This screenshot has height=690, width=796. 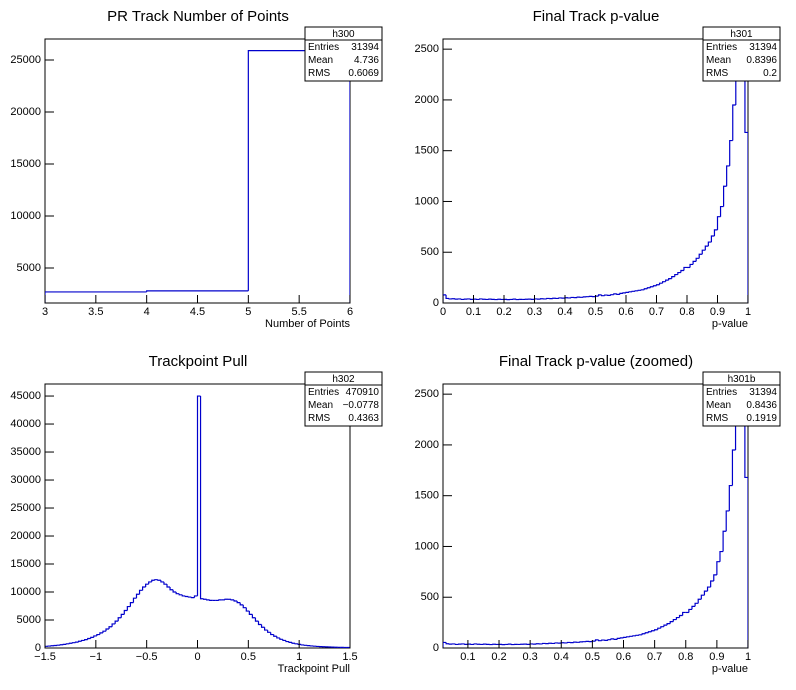 What do you see at coordinates (314, 669) in the screenshot?
I see `x-axis-label: Trackpoint Pull` at bounding box center [314, 669].